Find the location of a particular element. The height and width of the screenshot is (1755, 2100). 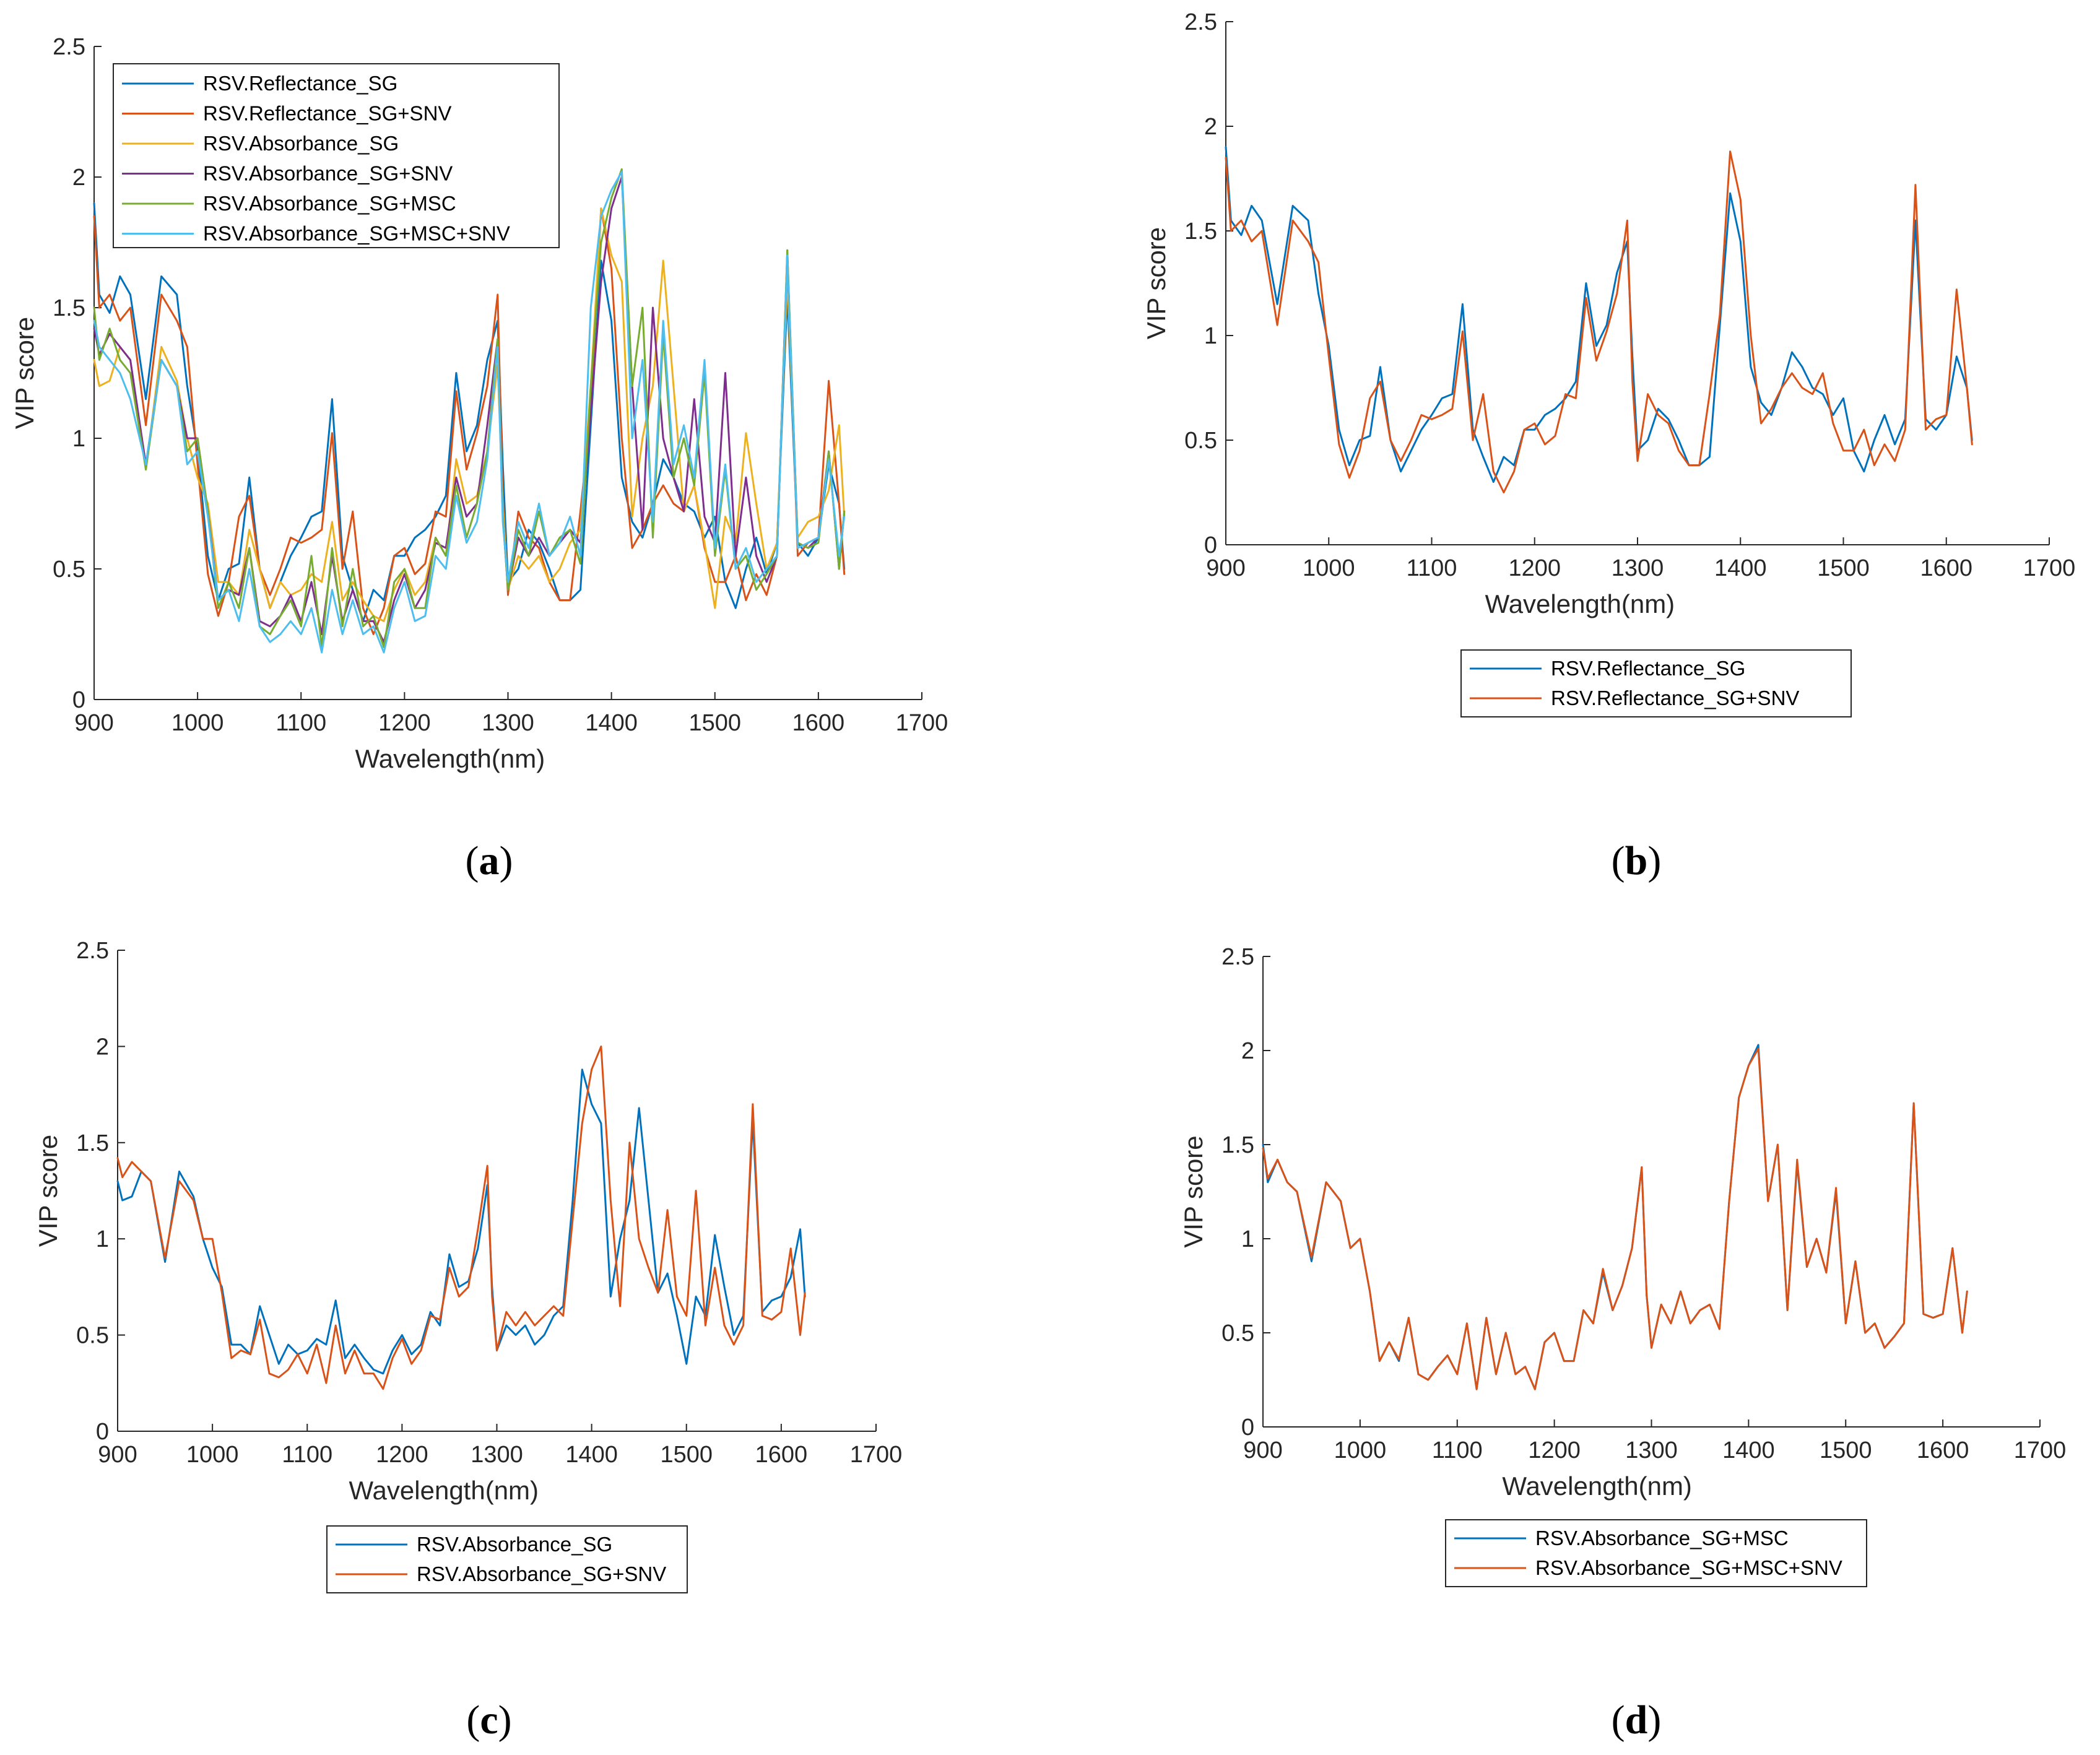

panel-caption: (a) is located at coordinates (489, 861).